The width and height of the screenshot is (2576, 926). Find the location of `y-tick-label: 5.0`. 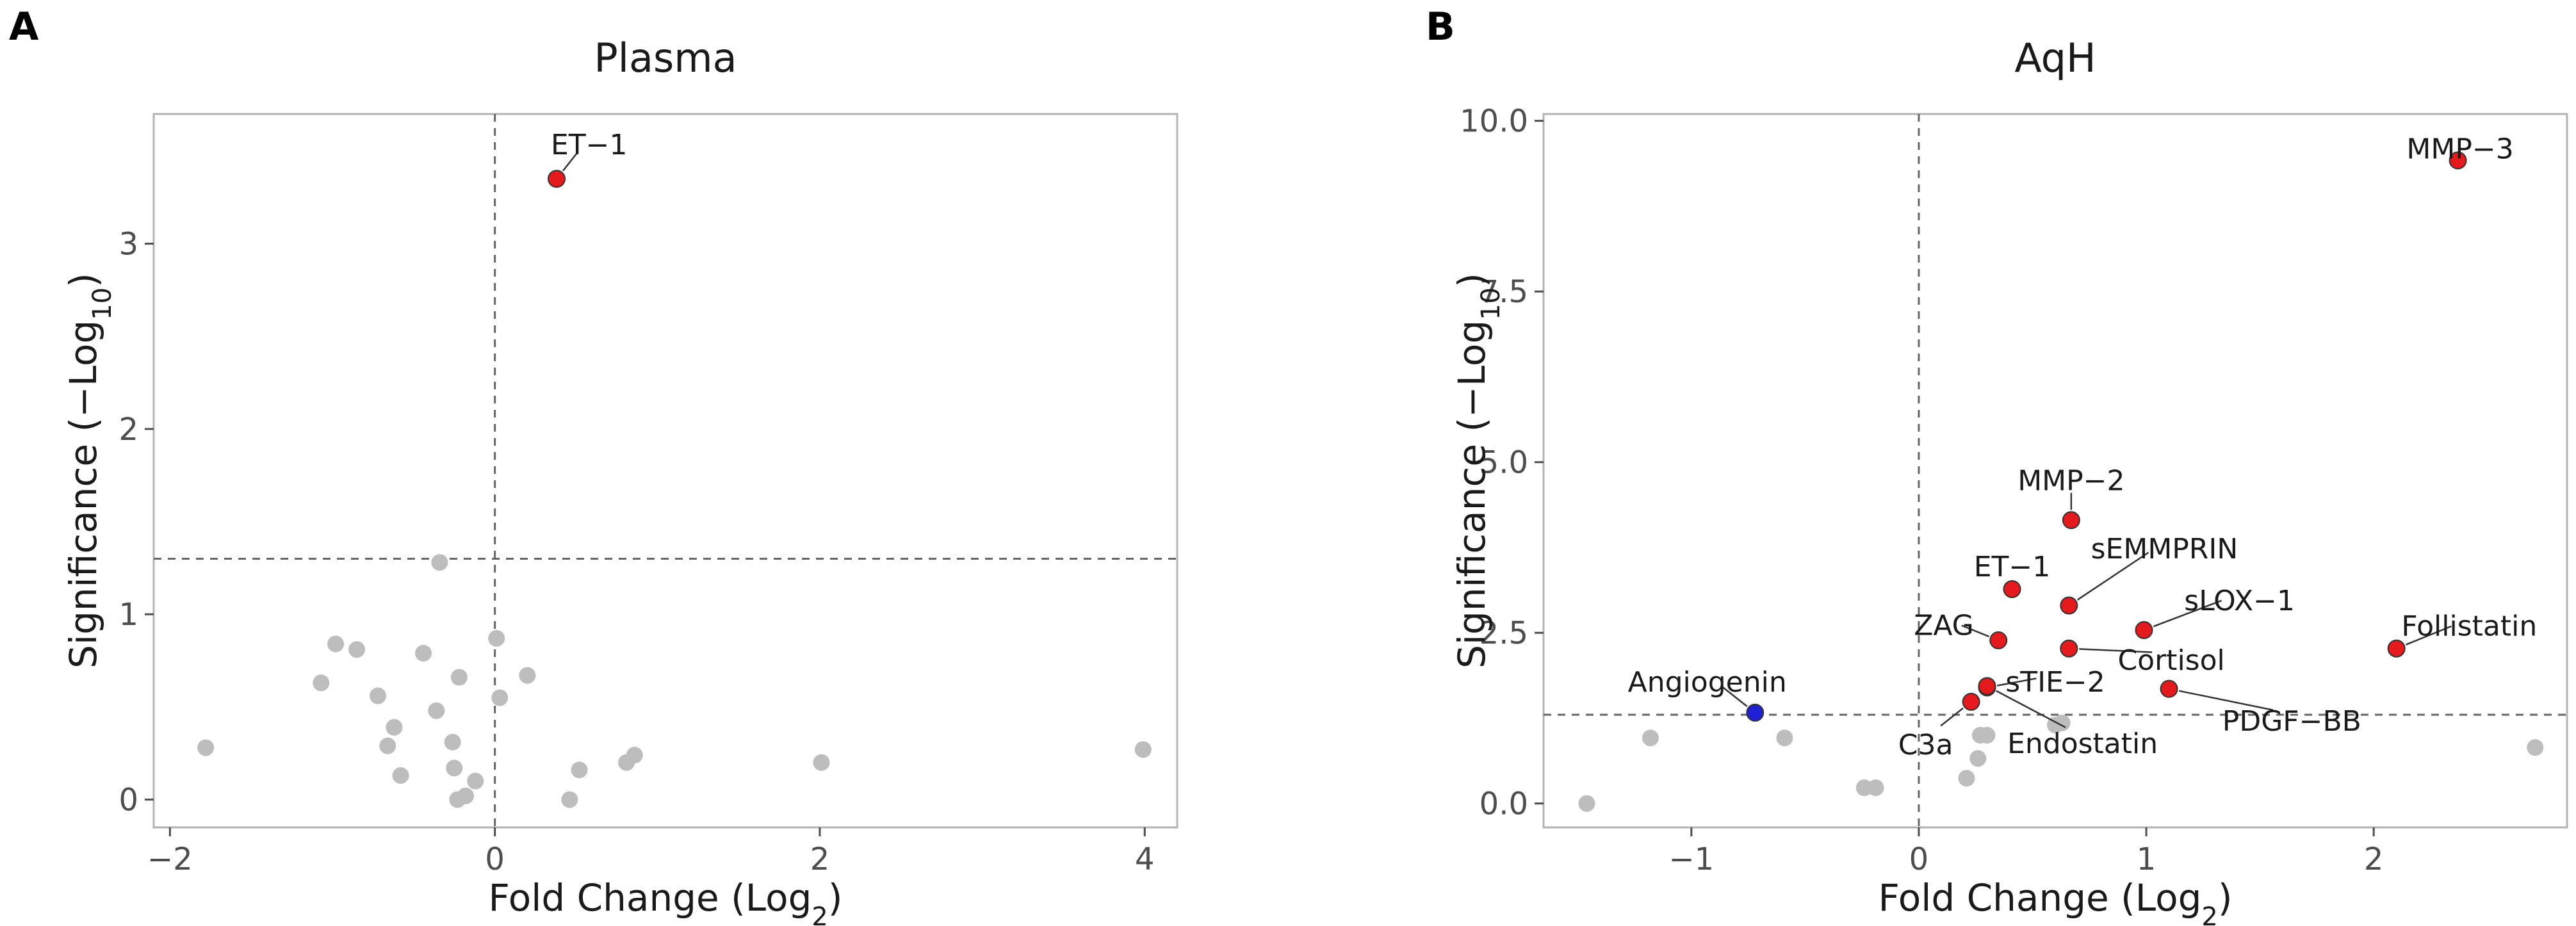

y-tick-label: 5.0 is located at coordinates (1504, 463).